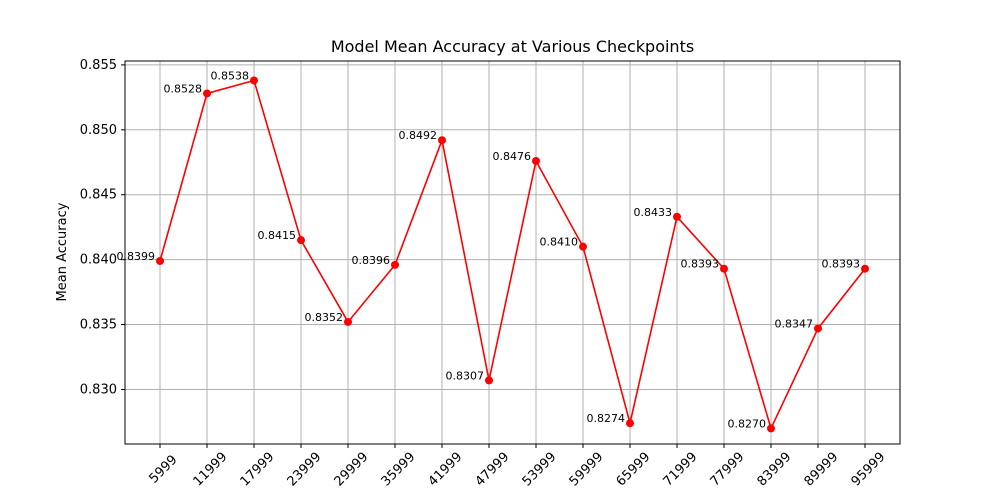  Describe the element at coordinates (653, 212) in the screenshot. I see `data-label: 0.8433` at that location.